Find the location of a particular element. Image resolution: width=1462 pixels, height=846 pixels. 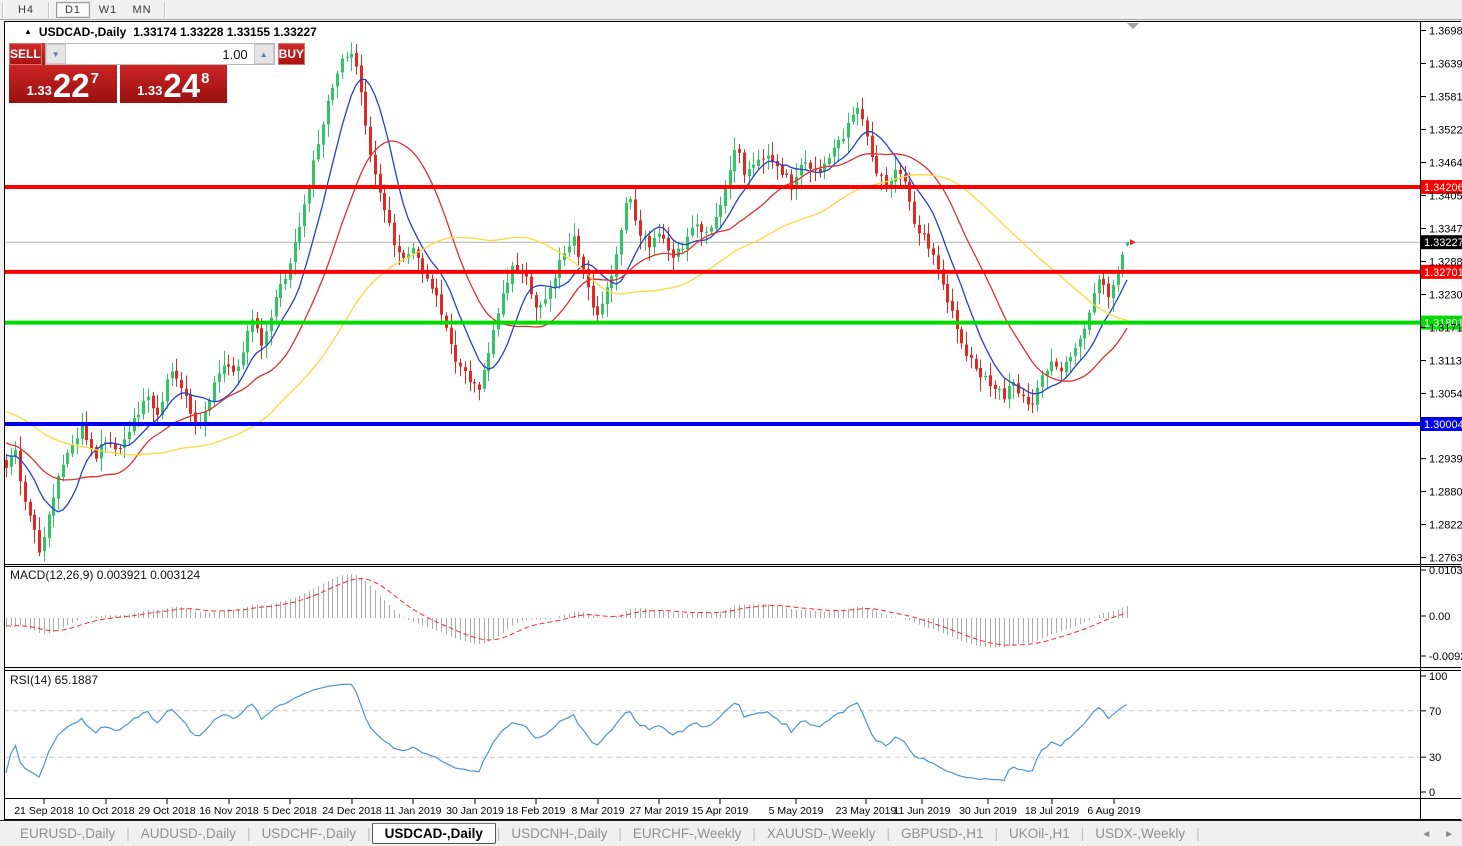

tabs-scroll-left-button: ◄ is located at coordinates (1426, 834).